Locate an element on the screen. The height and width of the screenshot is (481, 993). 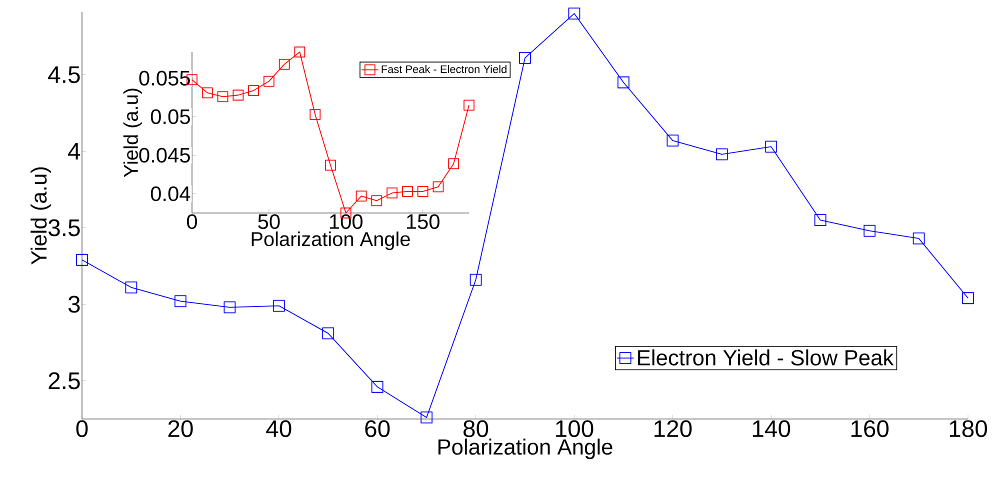
x-tick-label: 160 is located at coordinates (870, 429).